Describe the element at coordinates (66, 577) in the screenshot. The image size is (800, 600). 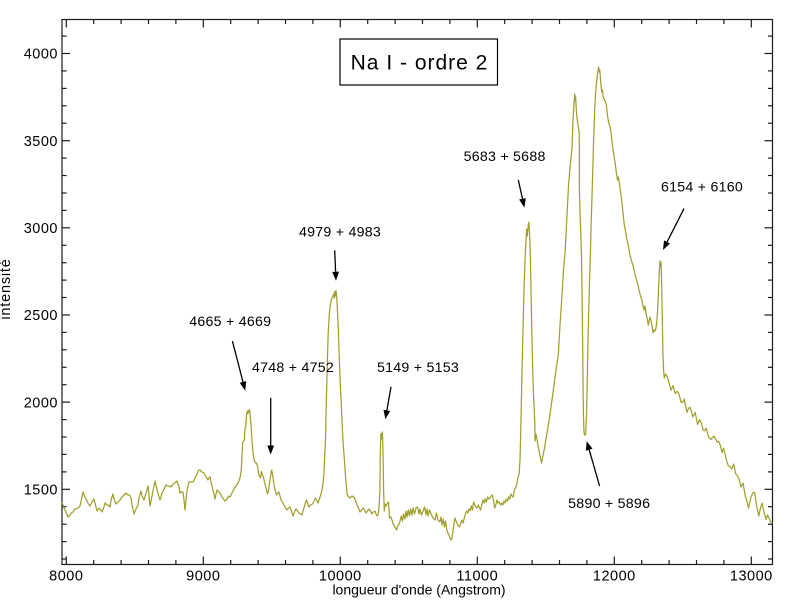
I see `svg-text: 8000` at that location.